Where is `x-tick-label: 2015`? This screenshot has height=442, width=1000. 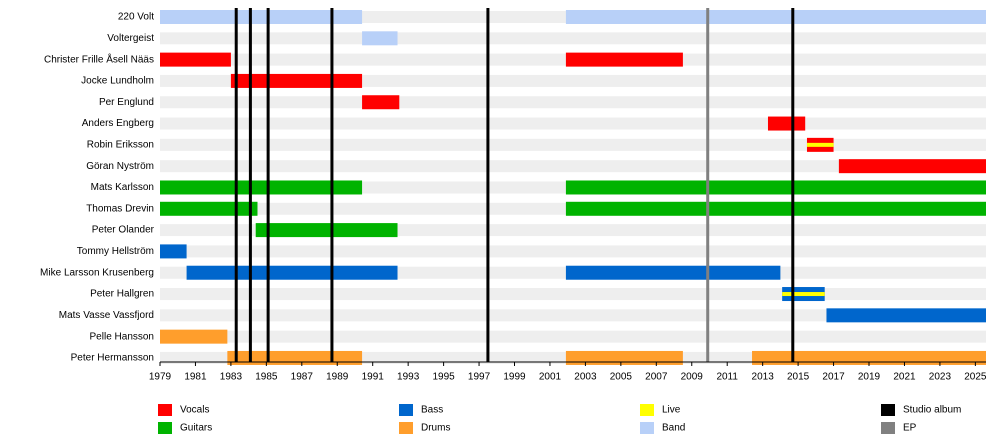
x-tick-label: 2015 is located at coordinates (798, 377).